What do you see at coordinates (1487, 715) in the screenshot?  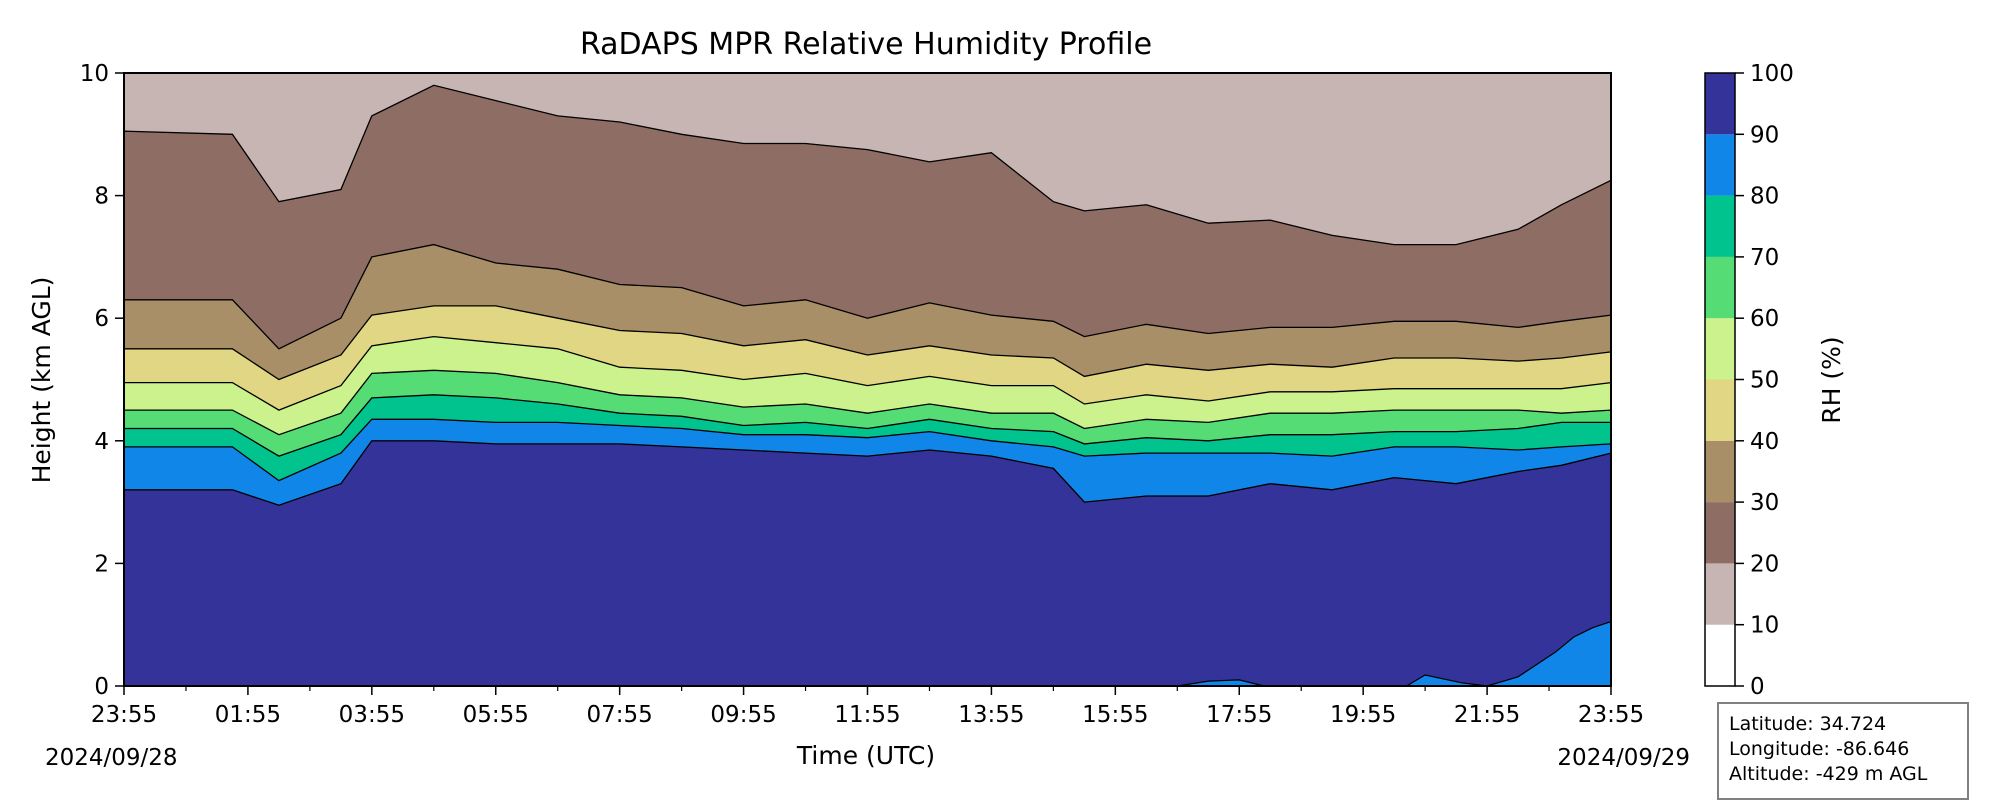 I see `x-tick-label: 21:55` at bounding box center [1487, 715].